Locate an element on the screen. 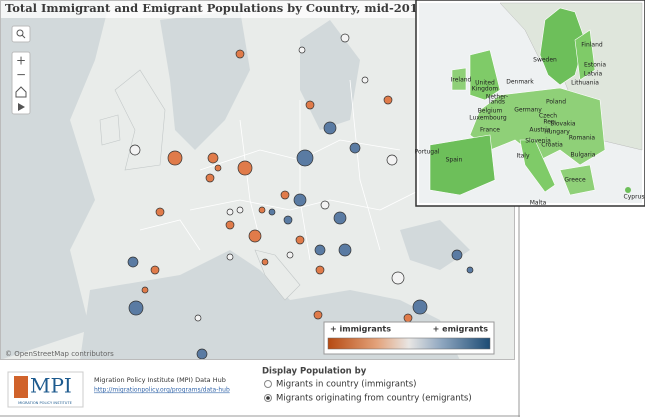  country-label: Finland is located at coordinates (592, 45).